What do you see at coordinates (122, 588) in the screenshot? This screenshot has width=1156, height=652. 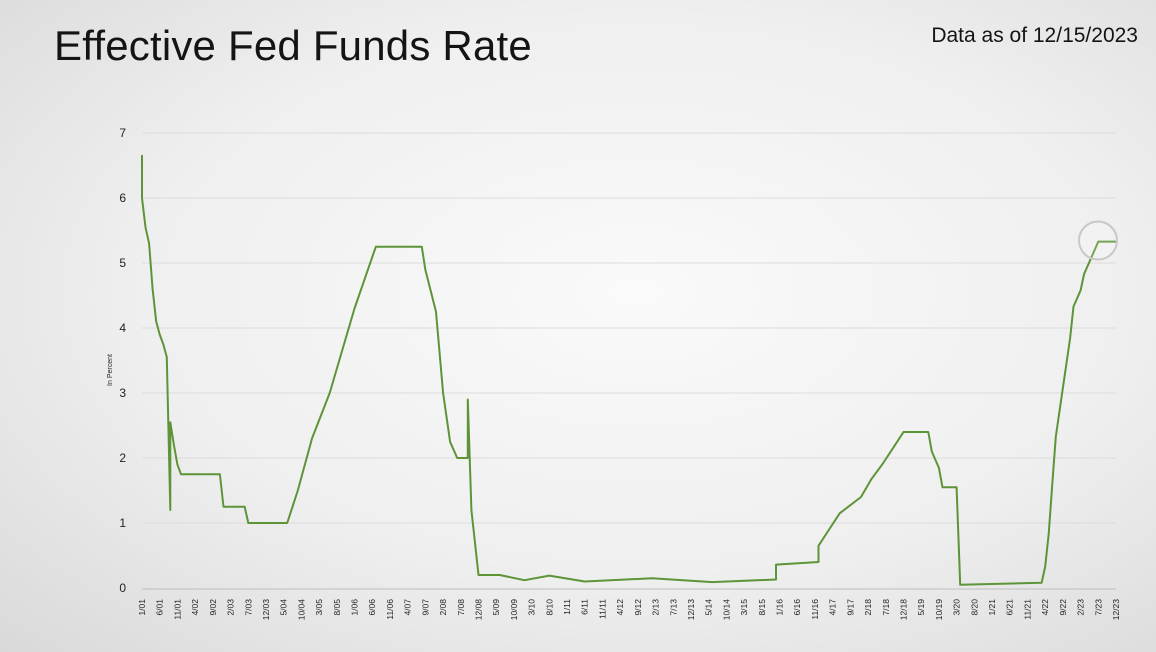 I see `y-tick-label-0: 0` at bounding box center [122, 588].